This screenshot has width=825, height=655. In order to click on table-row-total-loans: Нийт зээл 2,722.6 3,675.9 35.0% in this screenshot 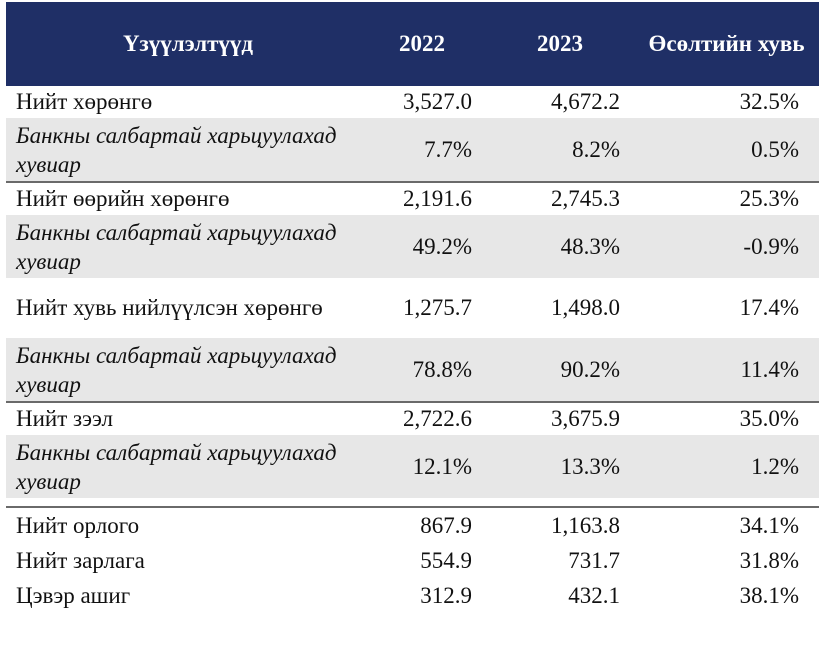, I will do `click(412, 418)`.